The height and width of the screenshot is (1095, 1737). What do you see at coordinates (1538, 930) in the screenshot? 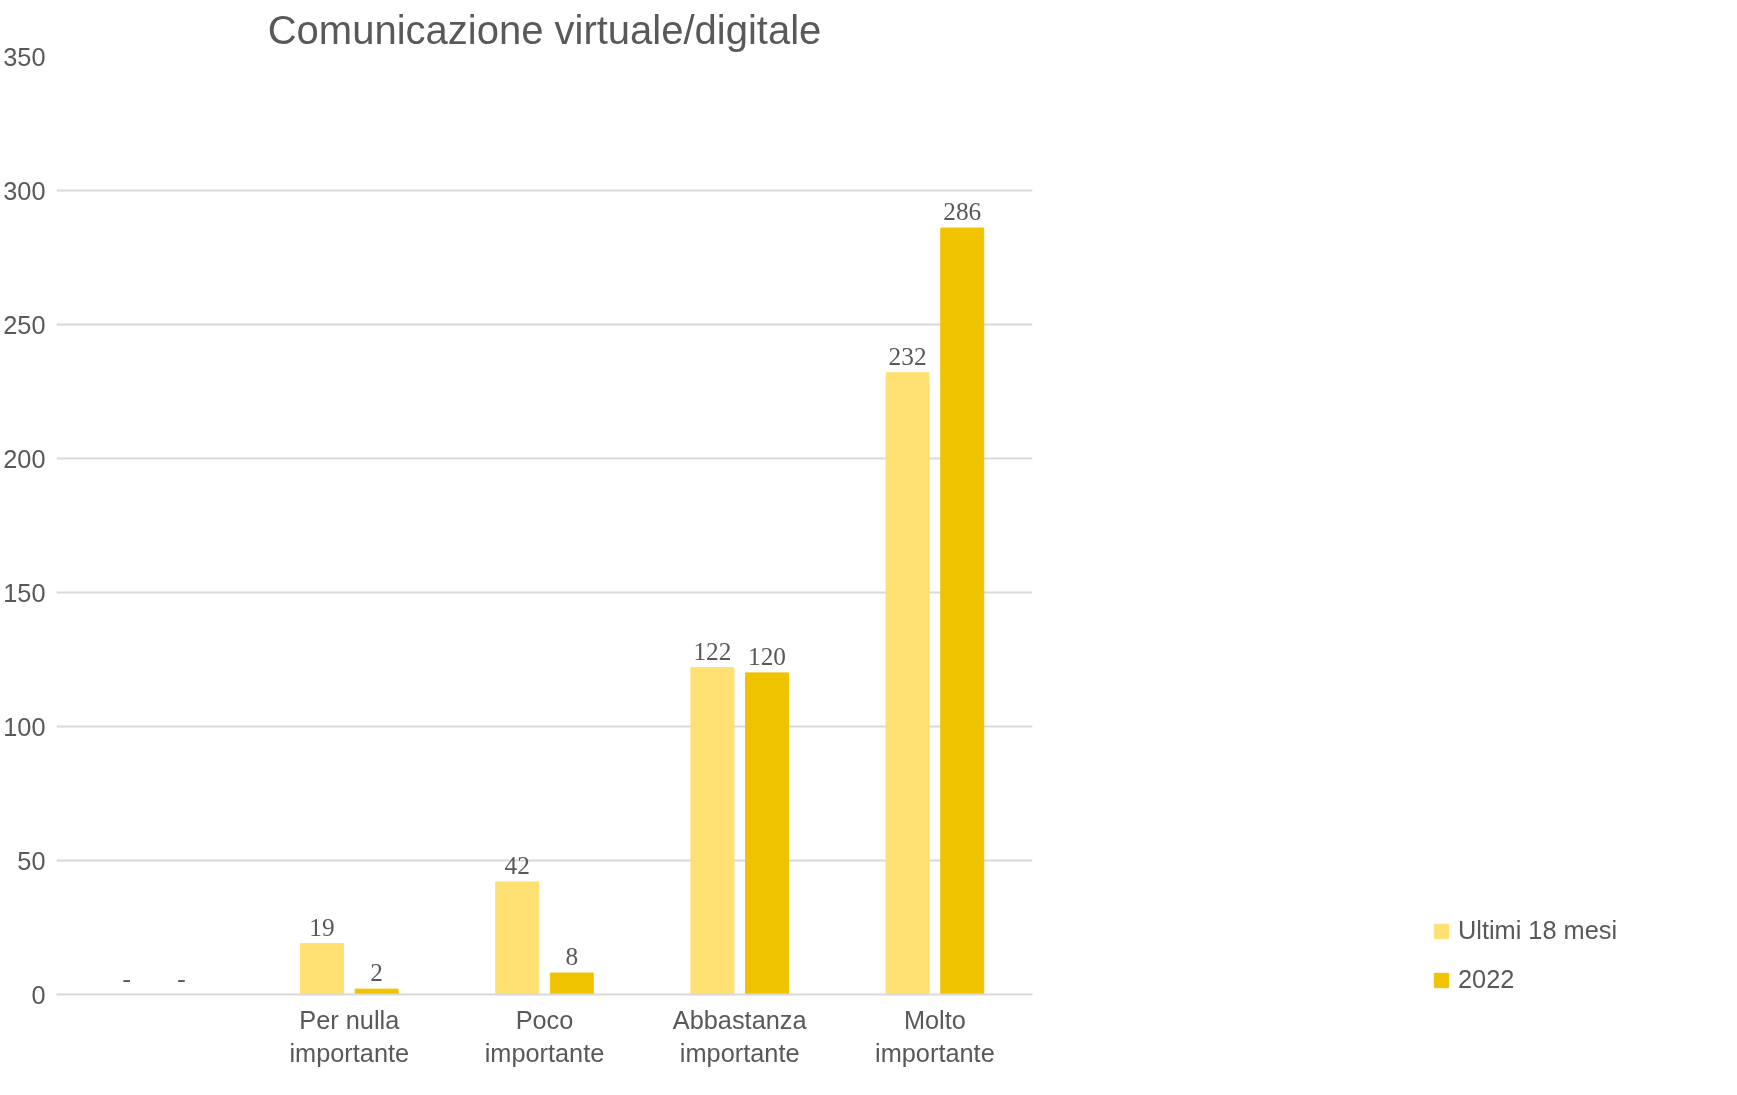
I see `legend-label: Ultimi 18 mesi` at bounding box center [1538, 930].